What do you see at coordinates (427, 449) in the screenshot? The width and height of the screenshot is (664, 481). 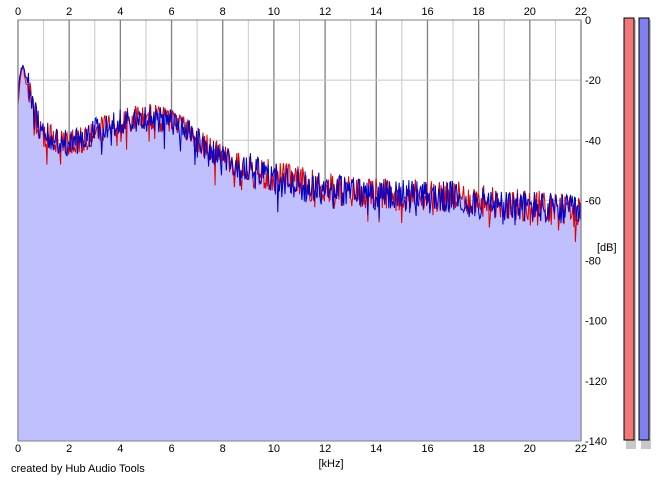 I see `x-tick-bottom-16: 16` at bounding box center [427, 449].